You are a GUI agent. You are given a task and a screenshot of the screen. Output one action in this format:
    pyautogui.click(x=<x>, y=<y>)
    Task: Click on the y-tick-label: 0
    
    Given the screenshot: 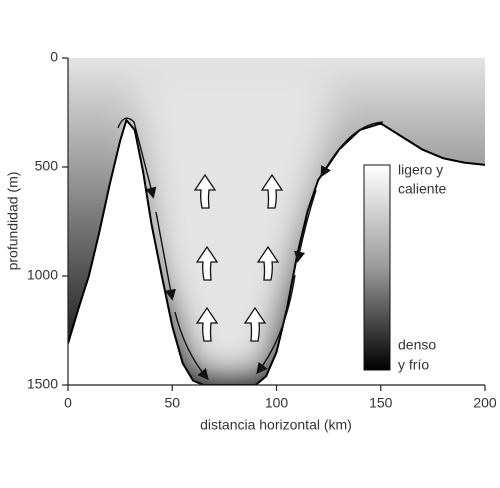 What is the action you would take?
    pyautogui.click(x=54, y=57)
    